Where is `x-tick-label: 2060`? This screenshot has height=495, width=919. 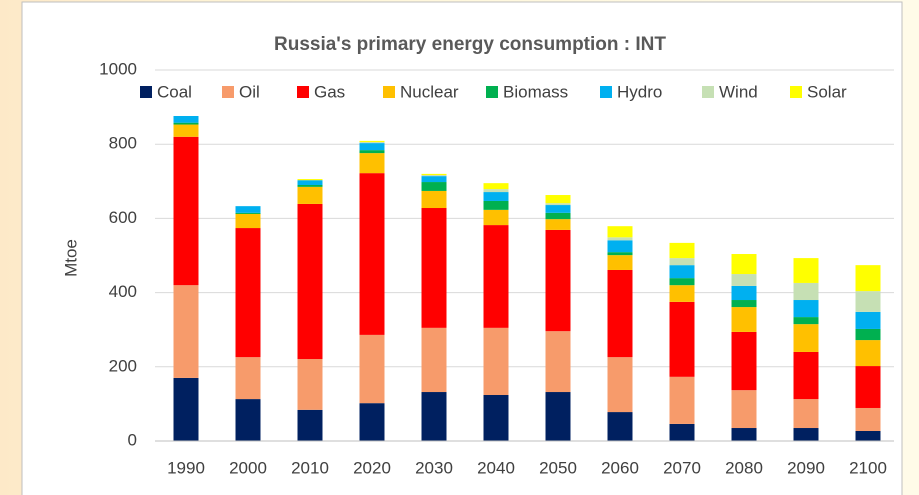
x-tick-label: 2060 is located at coordinates (620, 467).